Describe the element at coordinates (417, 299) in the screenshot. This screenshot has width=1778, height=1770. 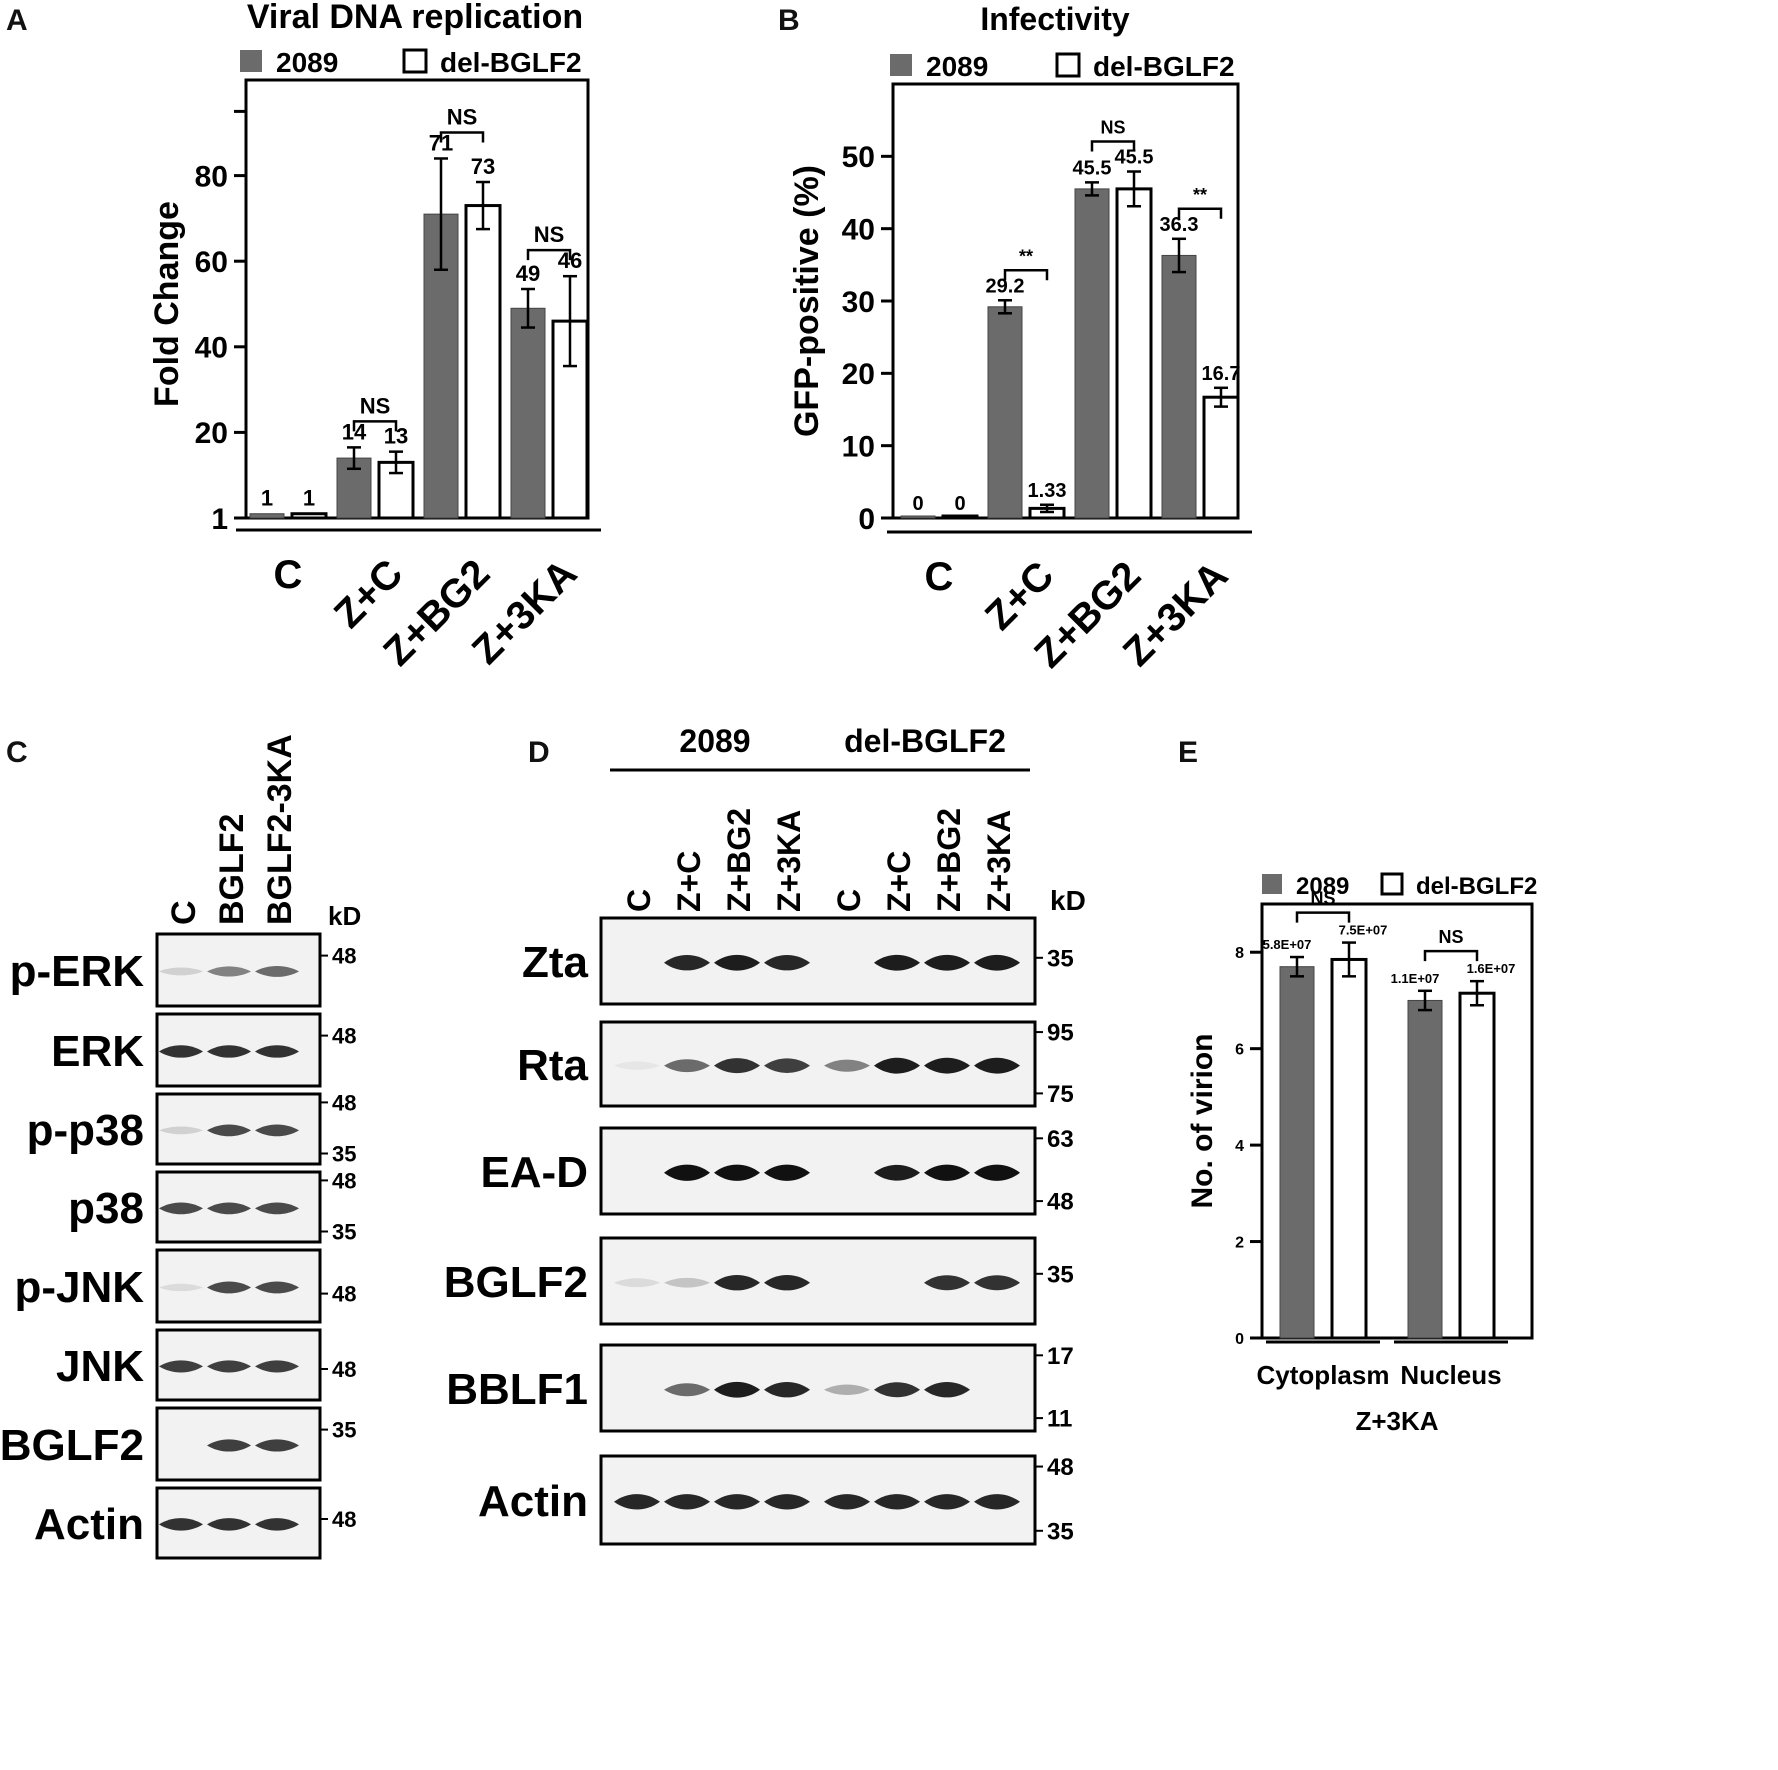
I see `plot-frame-a` at that location.